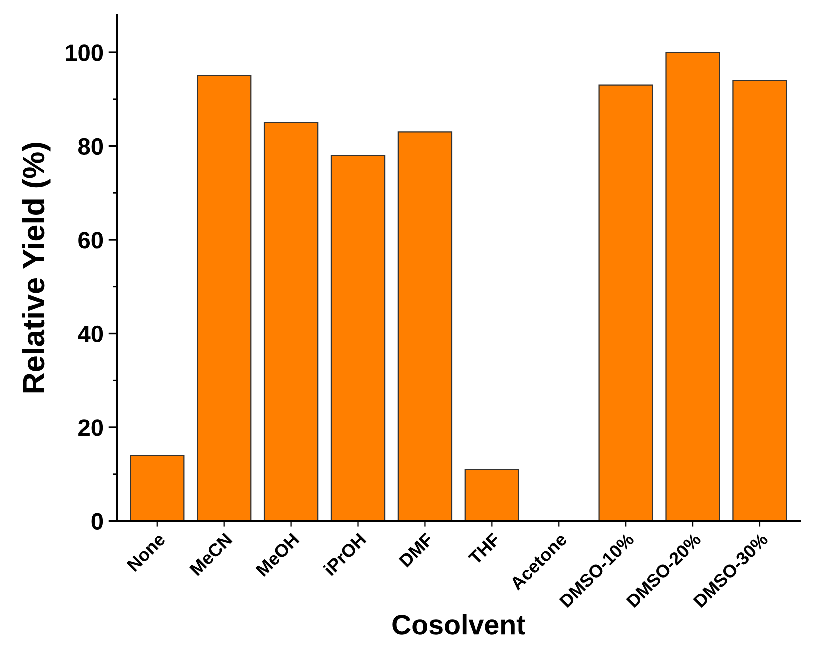  What do you see at coordinates (459, 624) in the screenshot?
I see `x-axis-title: Cosolvent` at bounding box center [459, 624].